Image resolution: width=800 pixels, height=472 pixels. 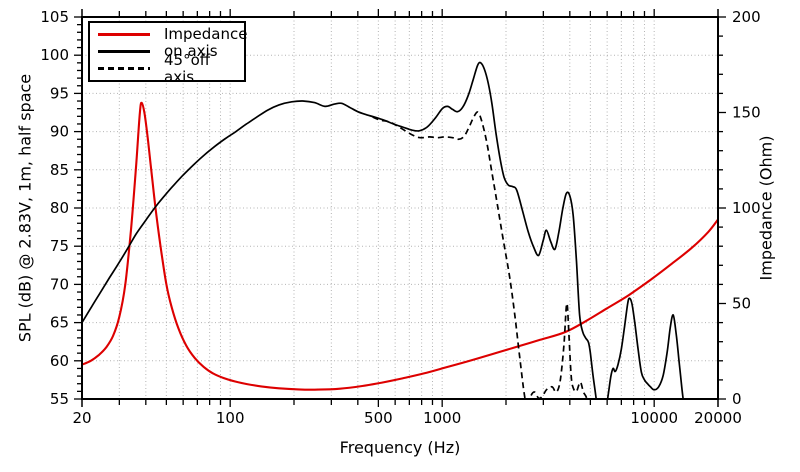 What do you see at coordinates (746, 113) in the screenshot?
I see `y-right-tick-label: 150` at bounding box center [746, 113].